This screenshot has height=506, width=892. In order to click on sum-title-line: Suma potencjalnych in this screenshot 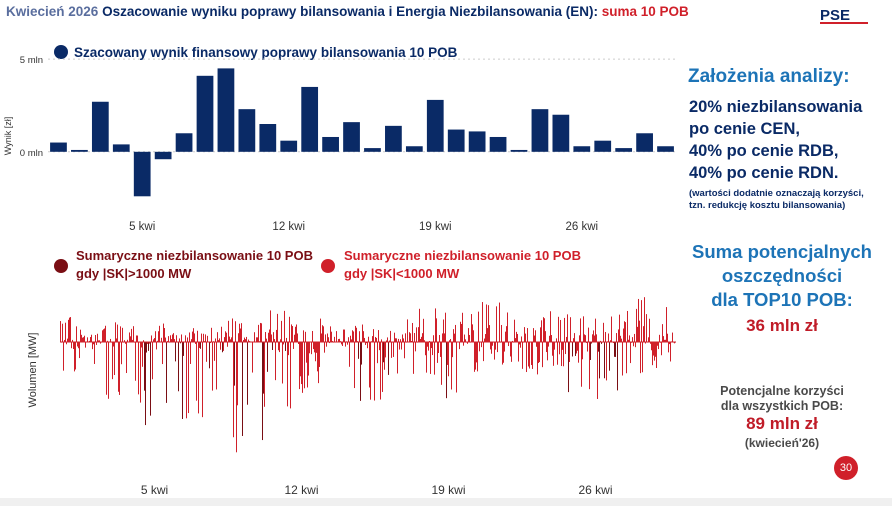, I will do `click(782, 251)`.